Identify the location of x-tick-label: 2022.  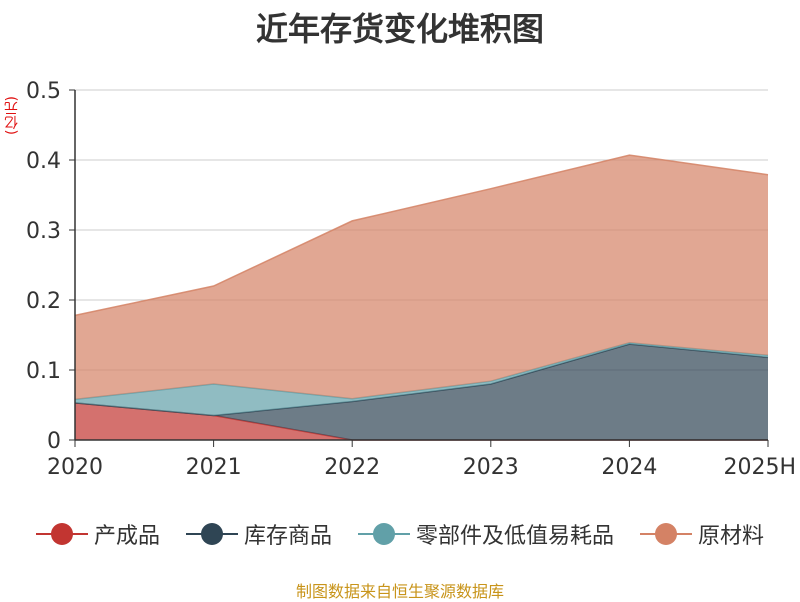
(352, 467).